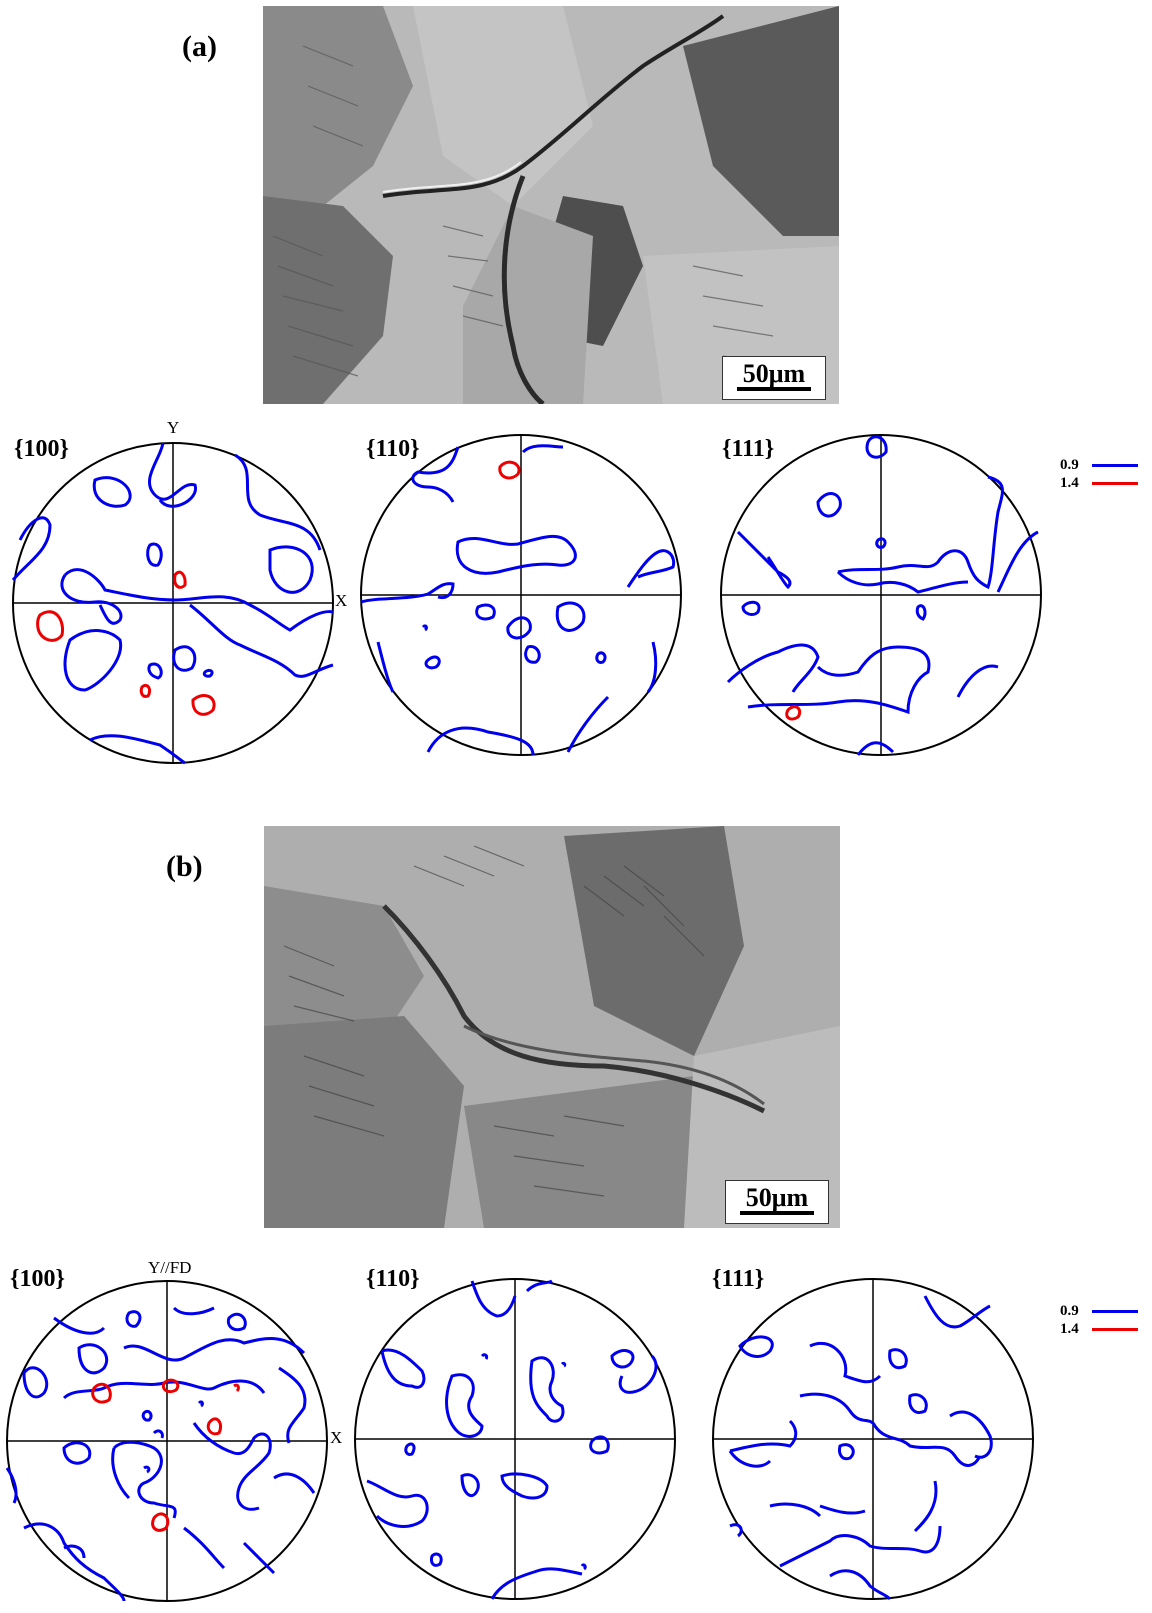 This screenshot has width=1152, height=1613. I want to click on scale-bar-b-line, so click(777, 1213).